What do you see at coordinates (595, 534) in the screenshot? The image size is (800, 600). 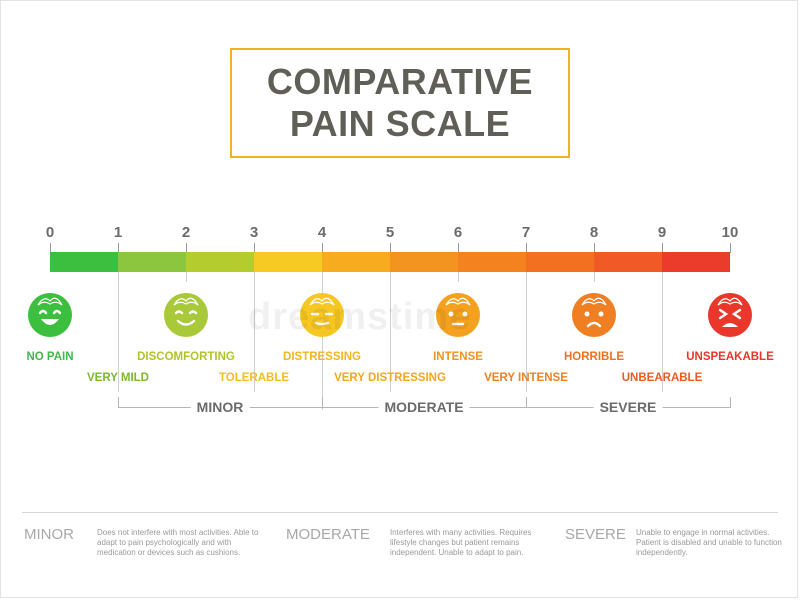 I see `legend-term-severe: SEVERE` at bounding box center [595, 534].